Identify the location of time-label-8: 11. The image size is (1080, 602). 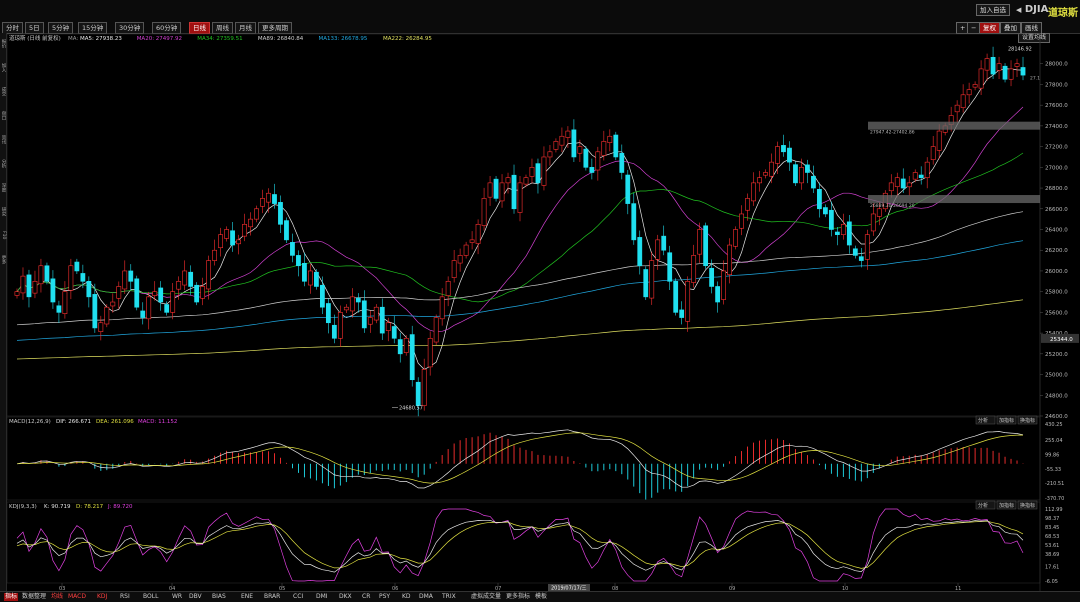
(958, 588).